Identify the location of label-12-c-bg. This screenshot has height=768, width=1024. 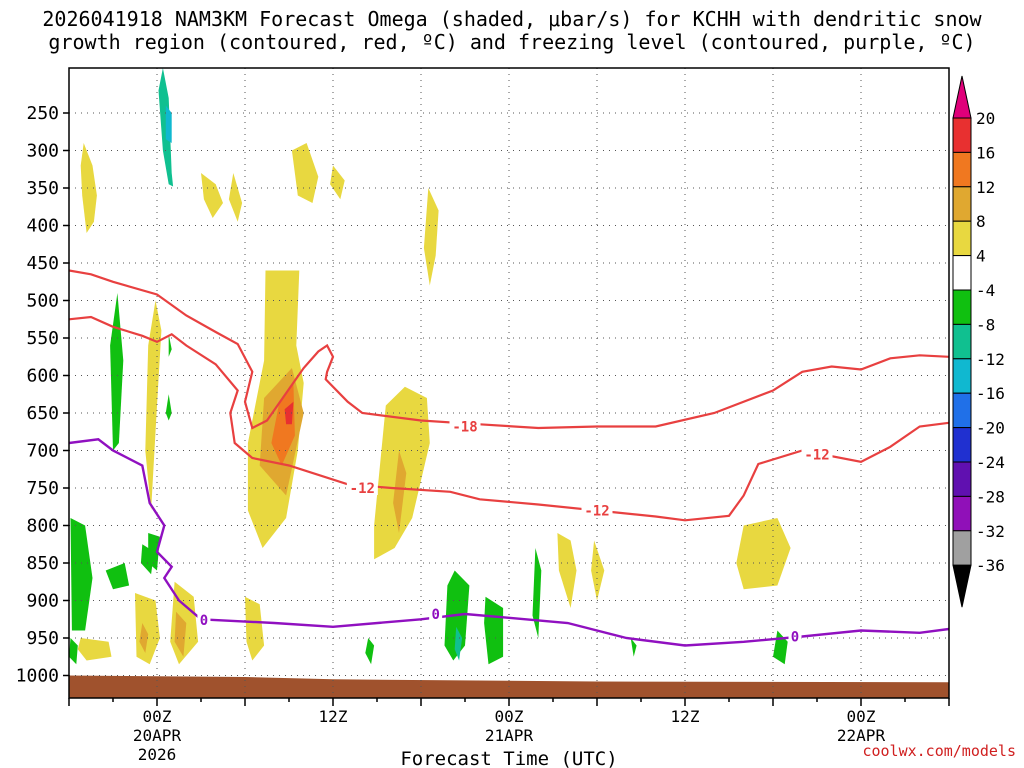
(817, 454).